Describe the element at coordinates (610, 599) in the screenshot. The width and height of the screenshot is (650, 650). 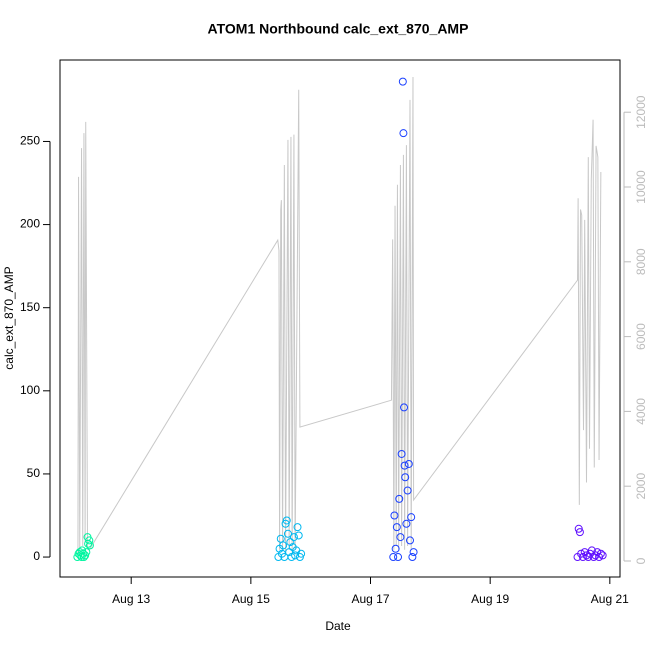
I see `x-tick-label: Aug 21` at that location.